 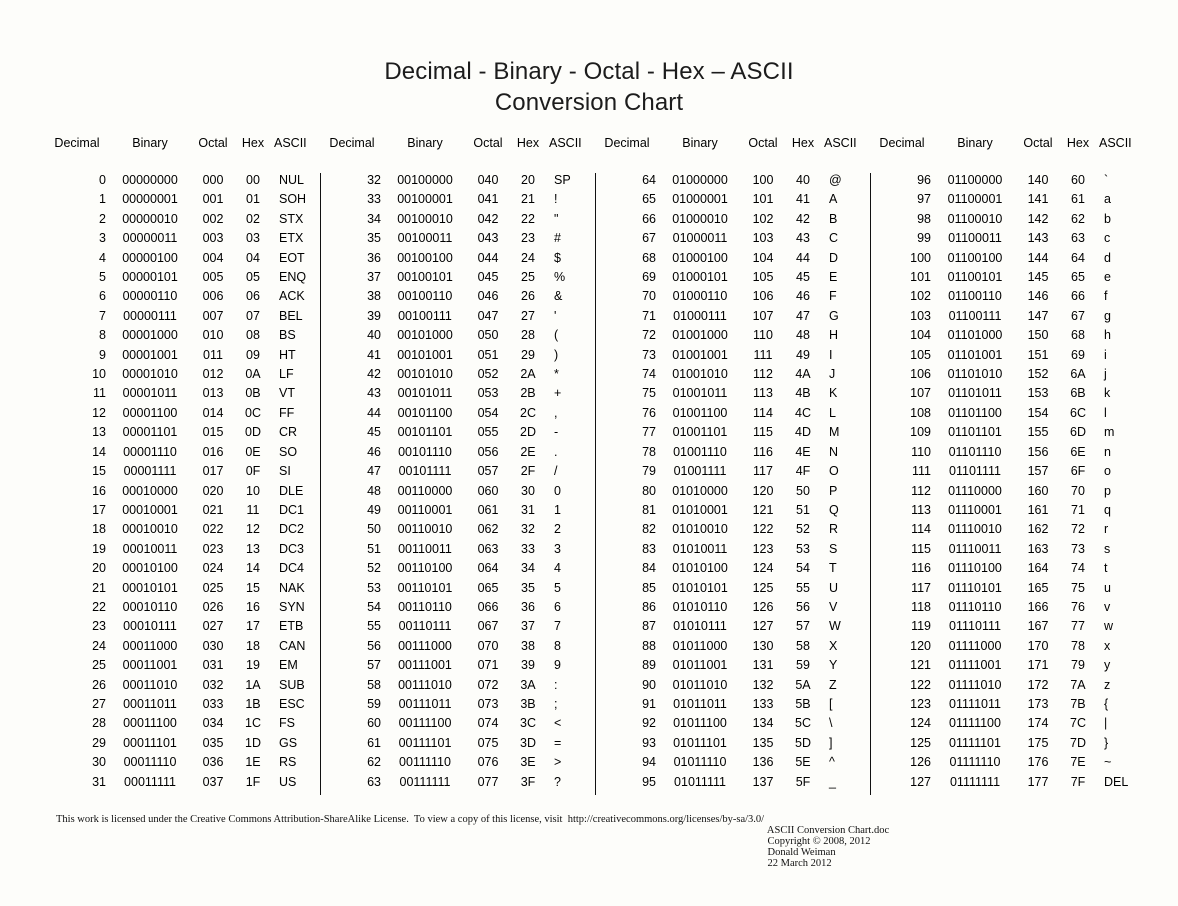 What do you see at coordinates (833, 665) in the screenshot?
I see `cell-asc: Y` at bounding box center [833, 665].